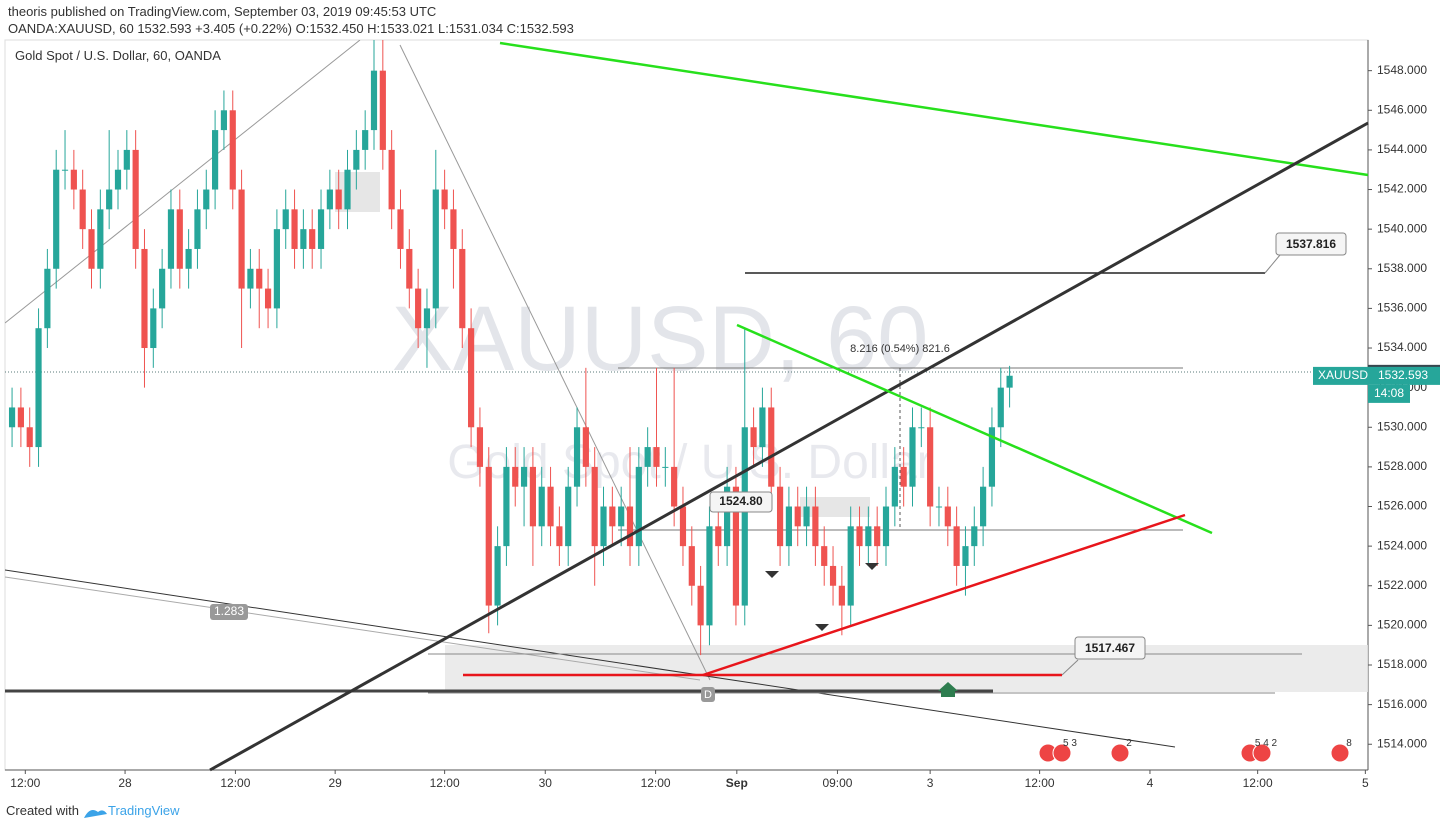 The height and width of the screenshot is (837, 1444). What do you see at coordinates (934, 109) in the screenshot?
I see `channel-line` at bounding box center [934, 109].